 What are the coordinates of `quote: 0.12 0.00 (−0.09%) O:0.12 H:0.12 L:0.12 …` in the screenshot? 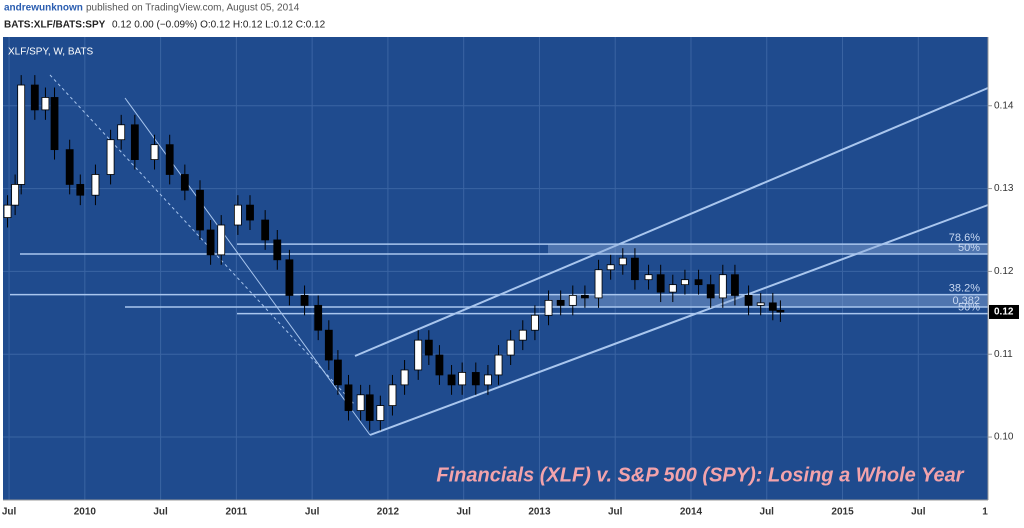 It's located at (219, 25).